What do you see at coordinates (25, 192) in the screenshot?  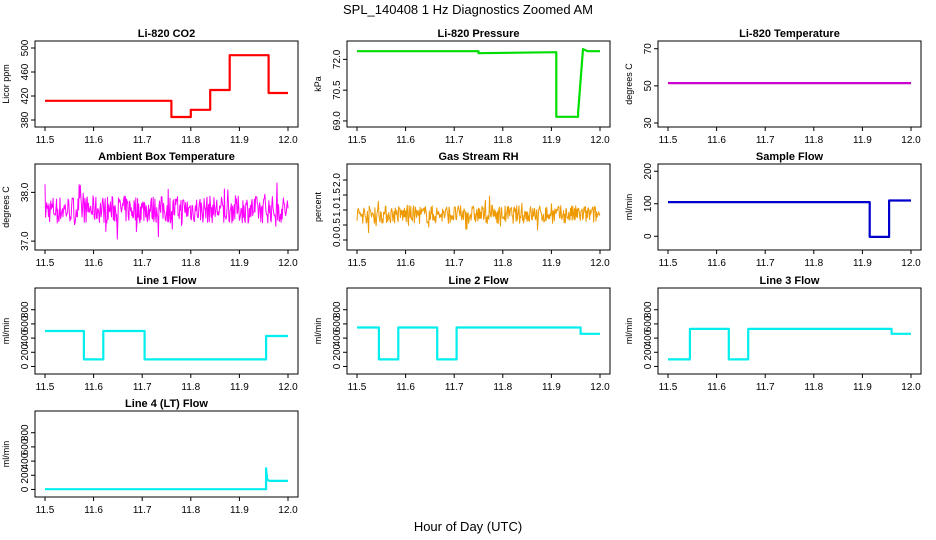 I see `y-tick-label: 38.0` at bounding box center [25, 192].